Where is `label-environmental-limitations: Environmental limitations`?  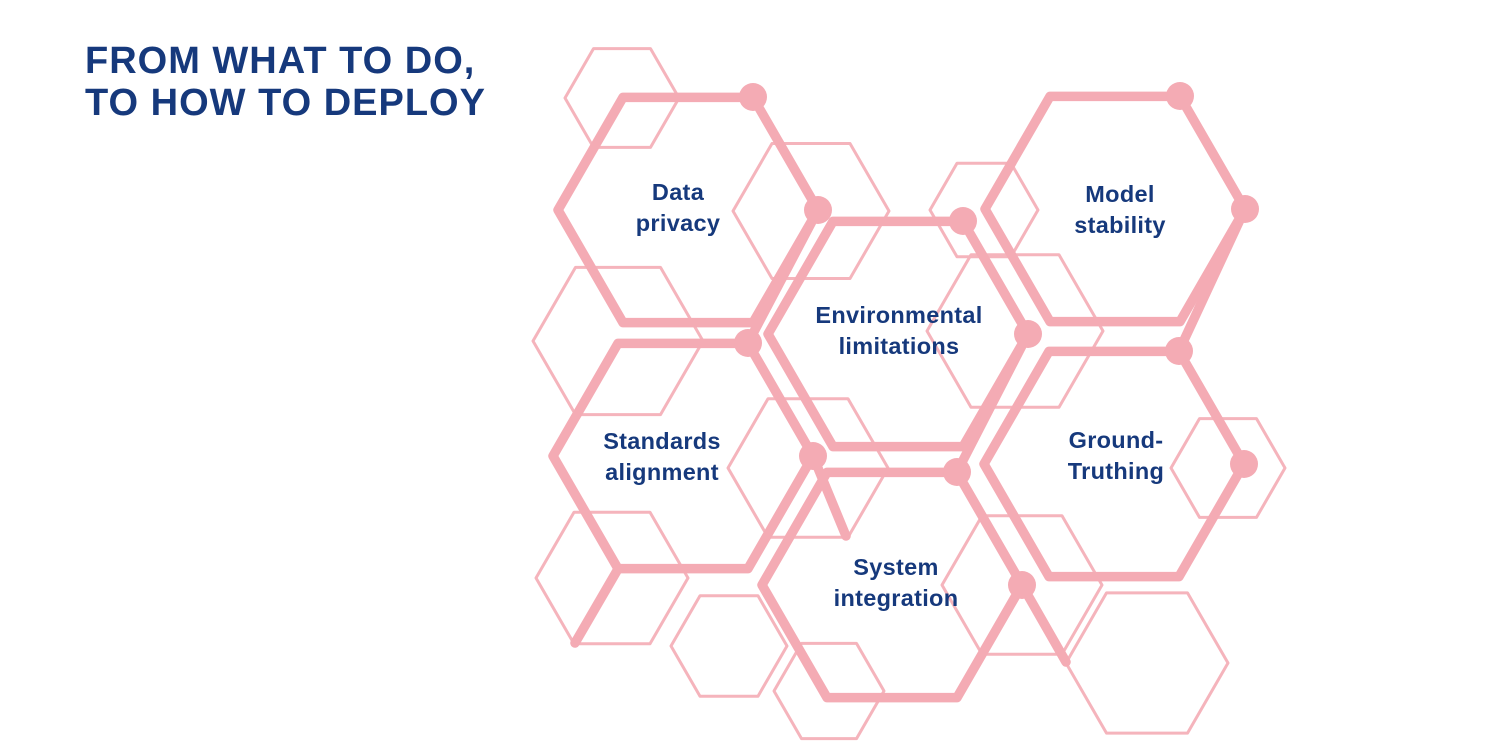 label-environmental-limitations: Environmental limitations is located at coordinates (898, 330).